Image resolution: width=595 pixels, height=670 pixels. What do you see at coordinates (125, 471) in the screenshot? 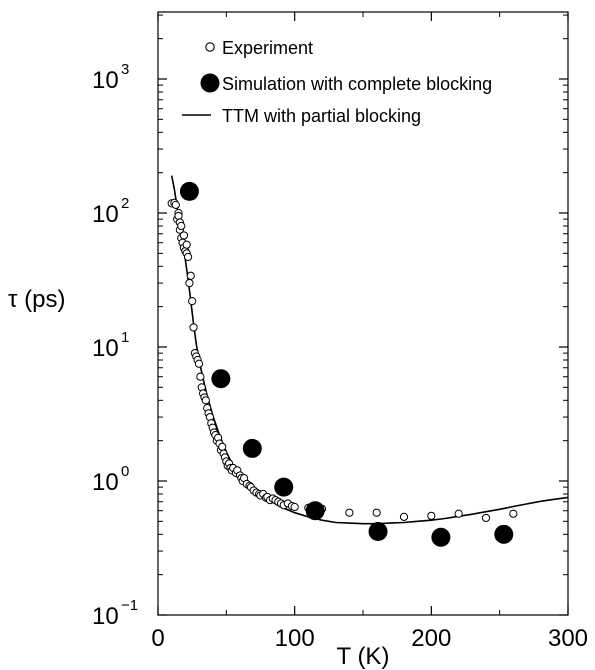
I see `y-tick-exponent: 0` at bounding box center [125, 471].